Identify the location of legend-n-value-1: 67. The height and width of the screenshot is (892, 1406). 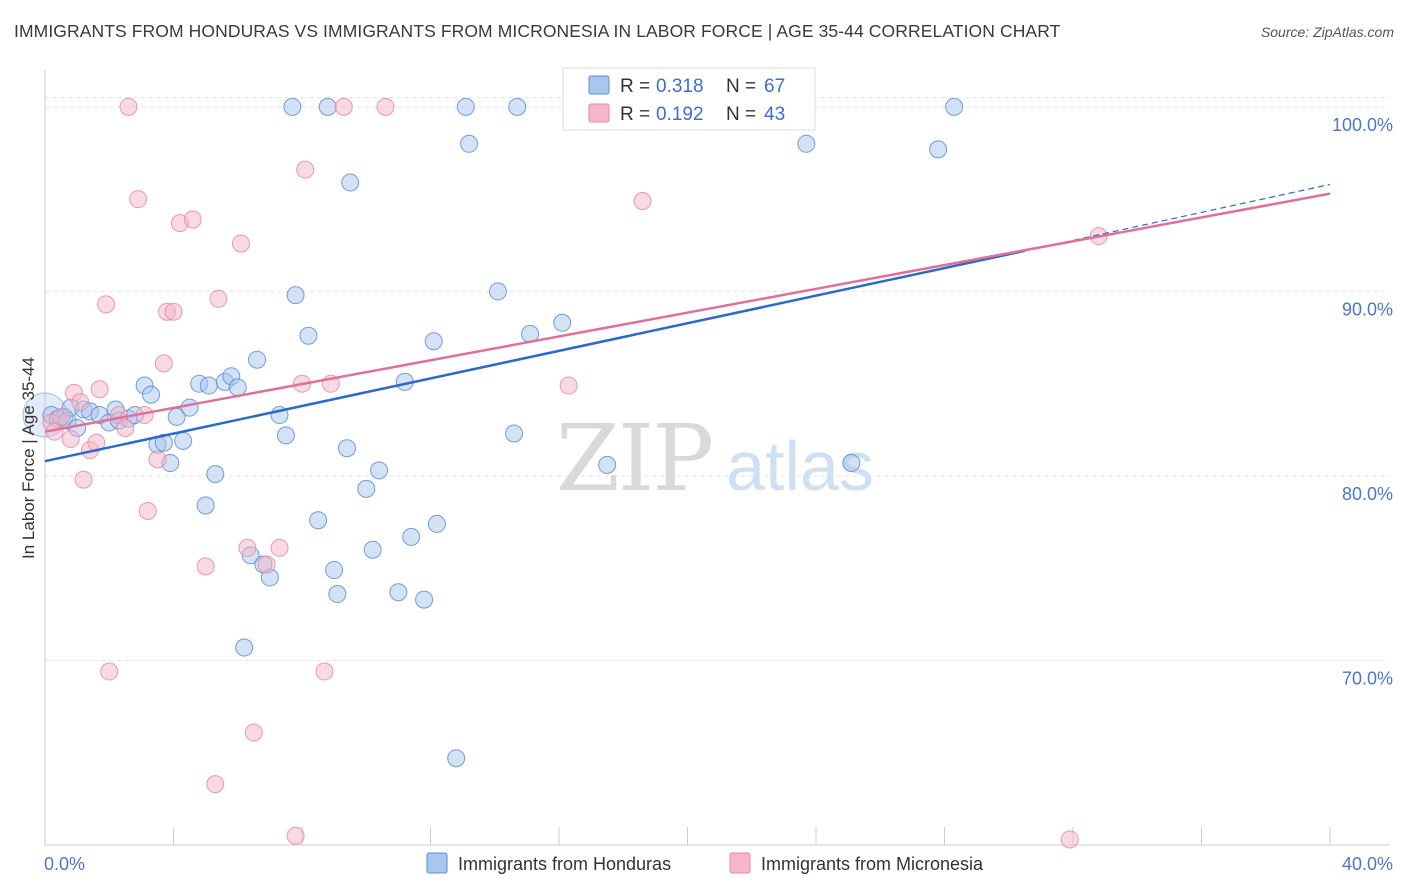
(774, 86).